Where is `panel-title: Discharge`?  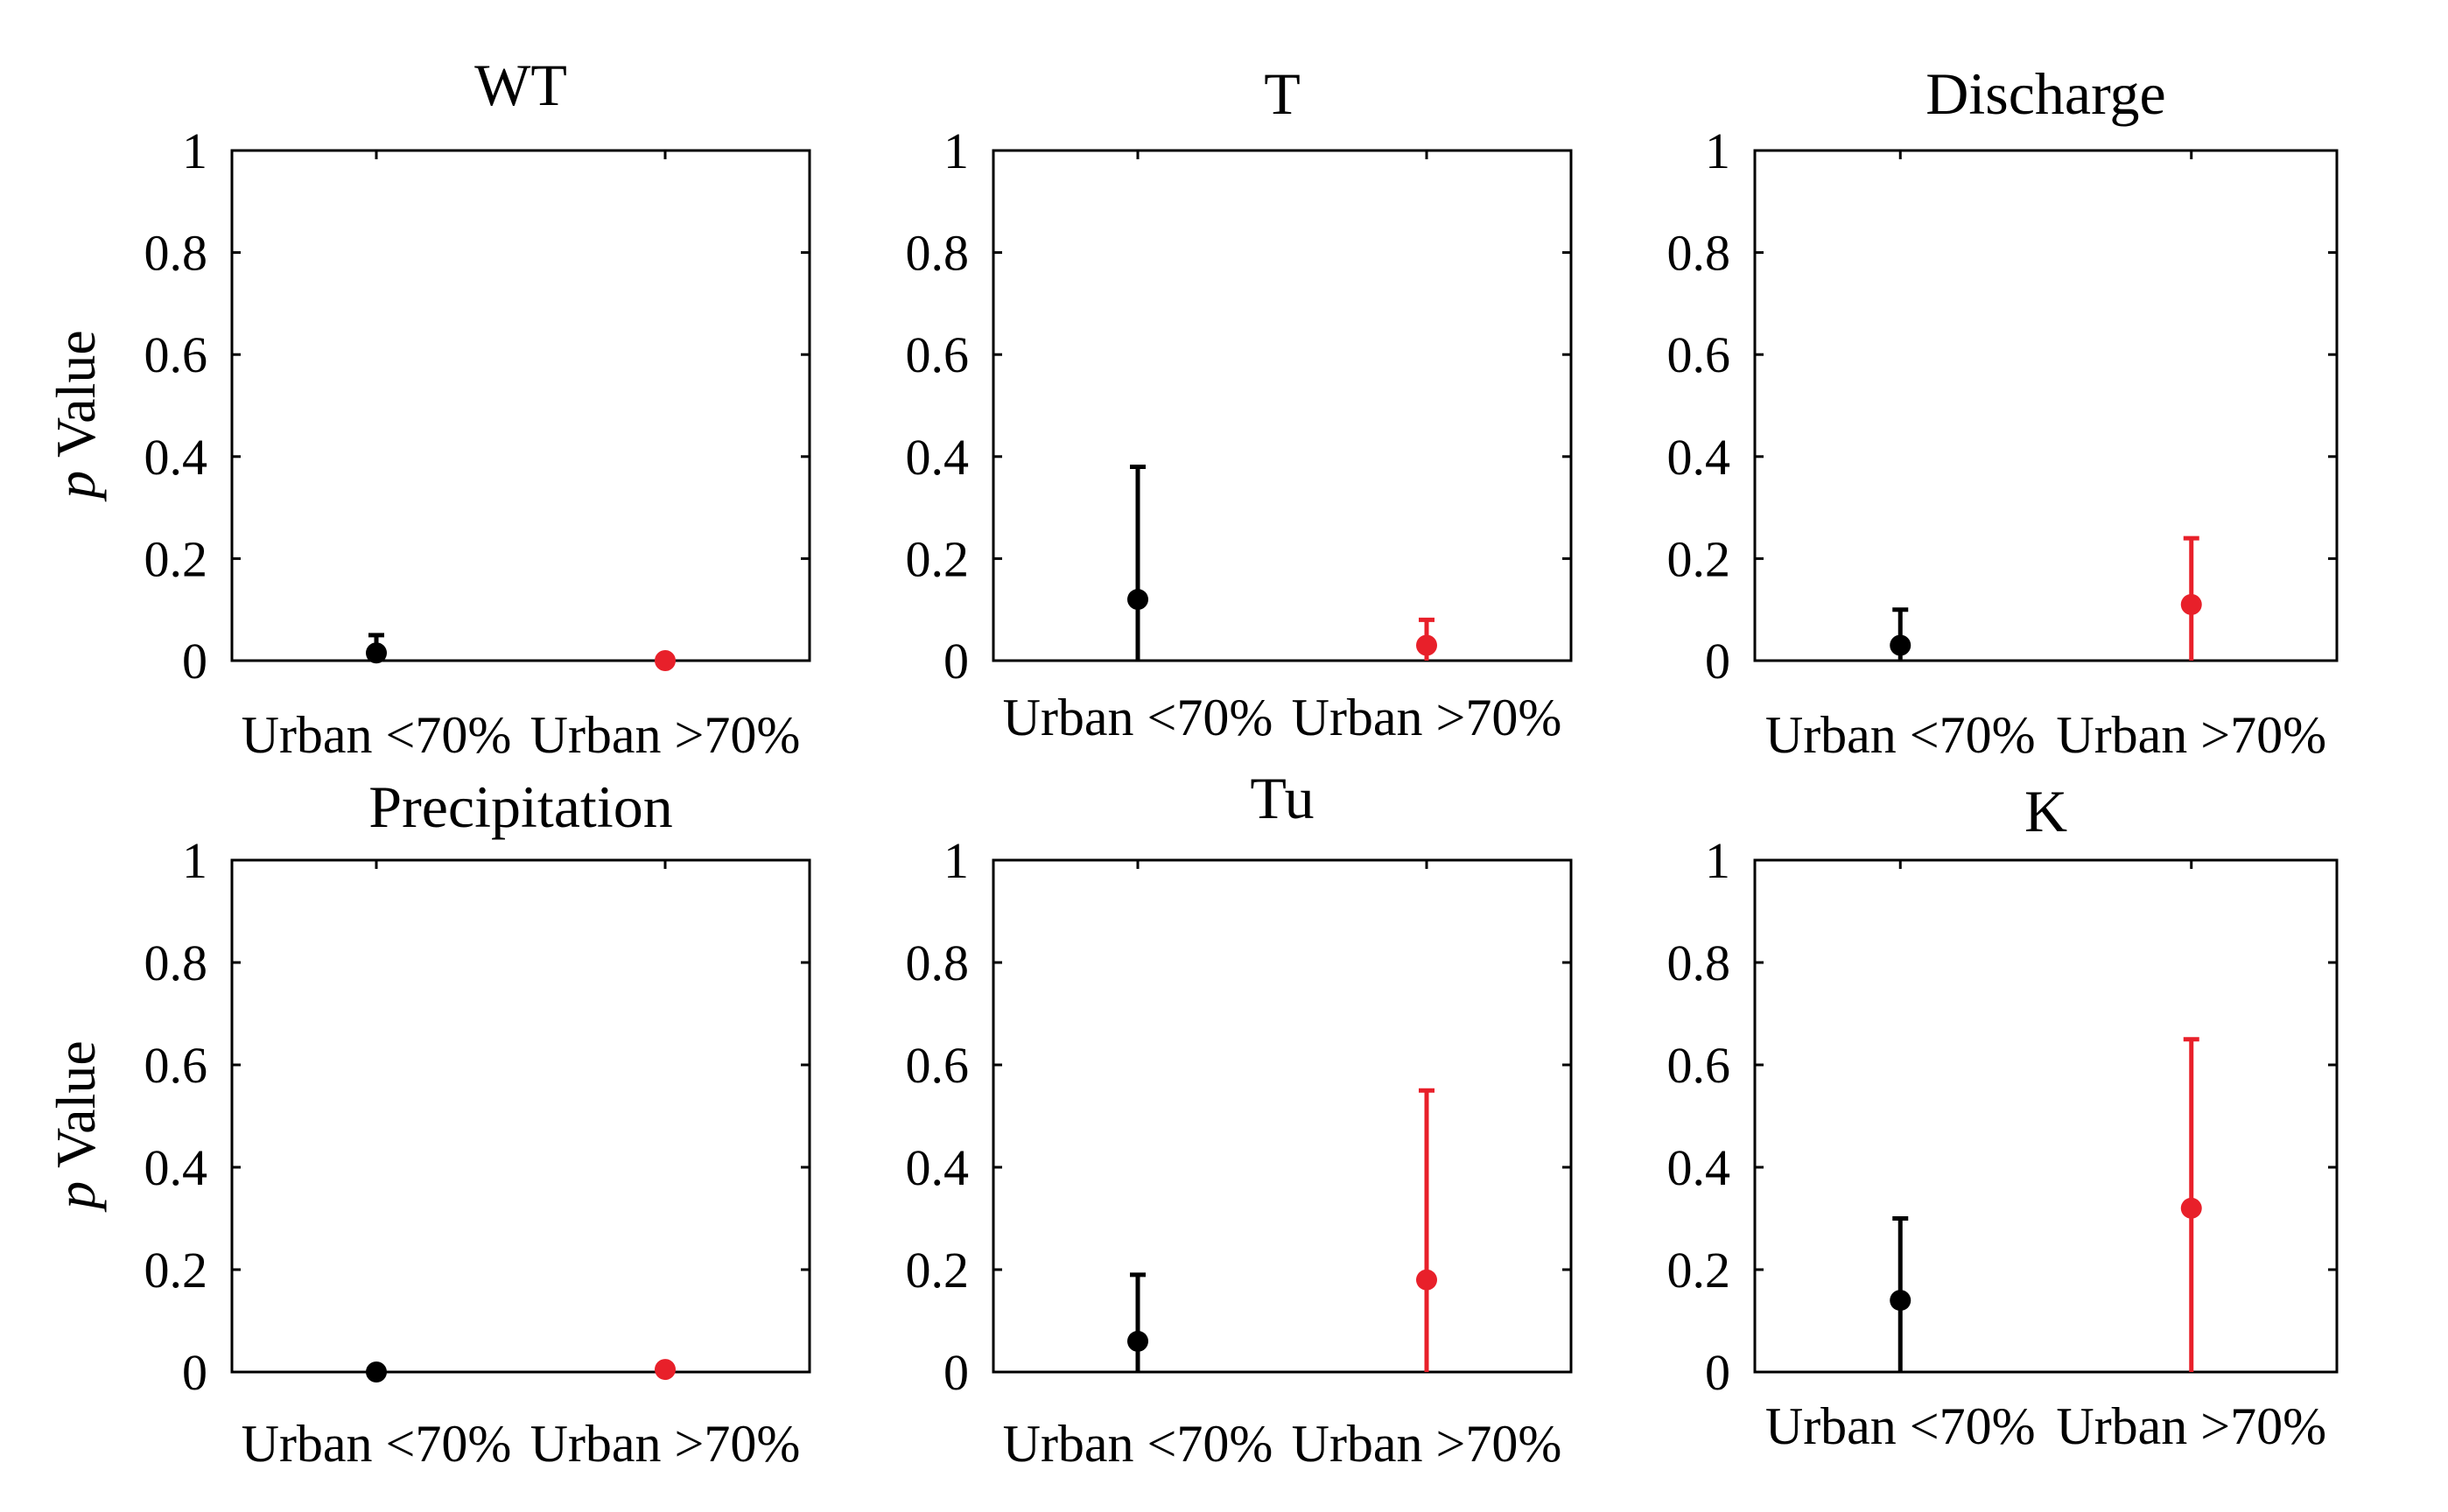 panel-title: Discharge is located at coordinates (2045, 93).